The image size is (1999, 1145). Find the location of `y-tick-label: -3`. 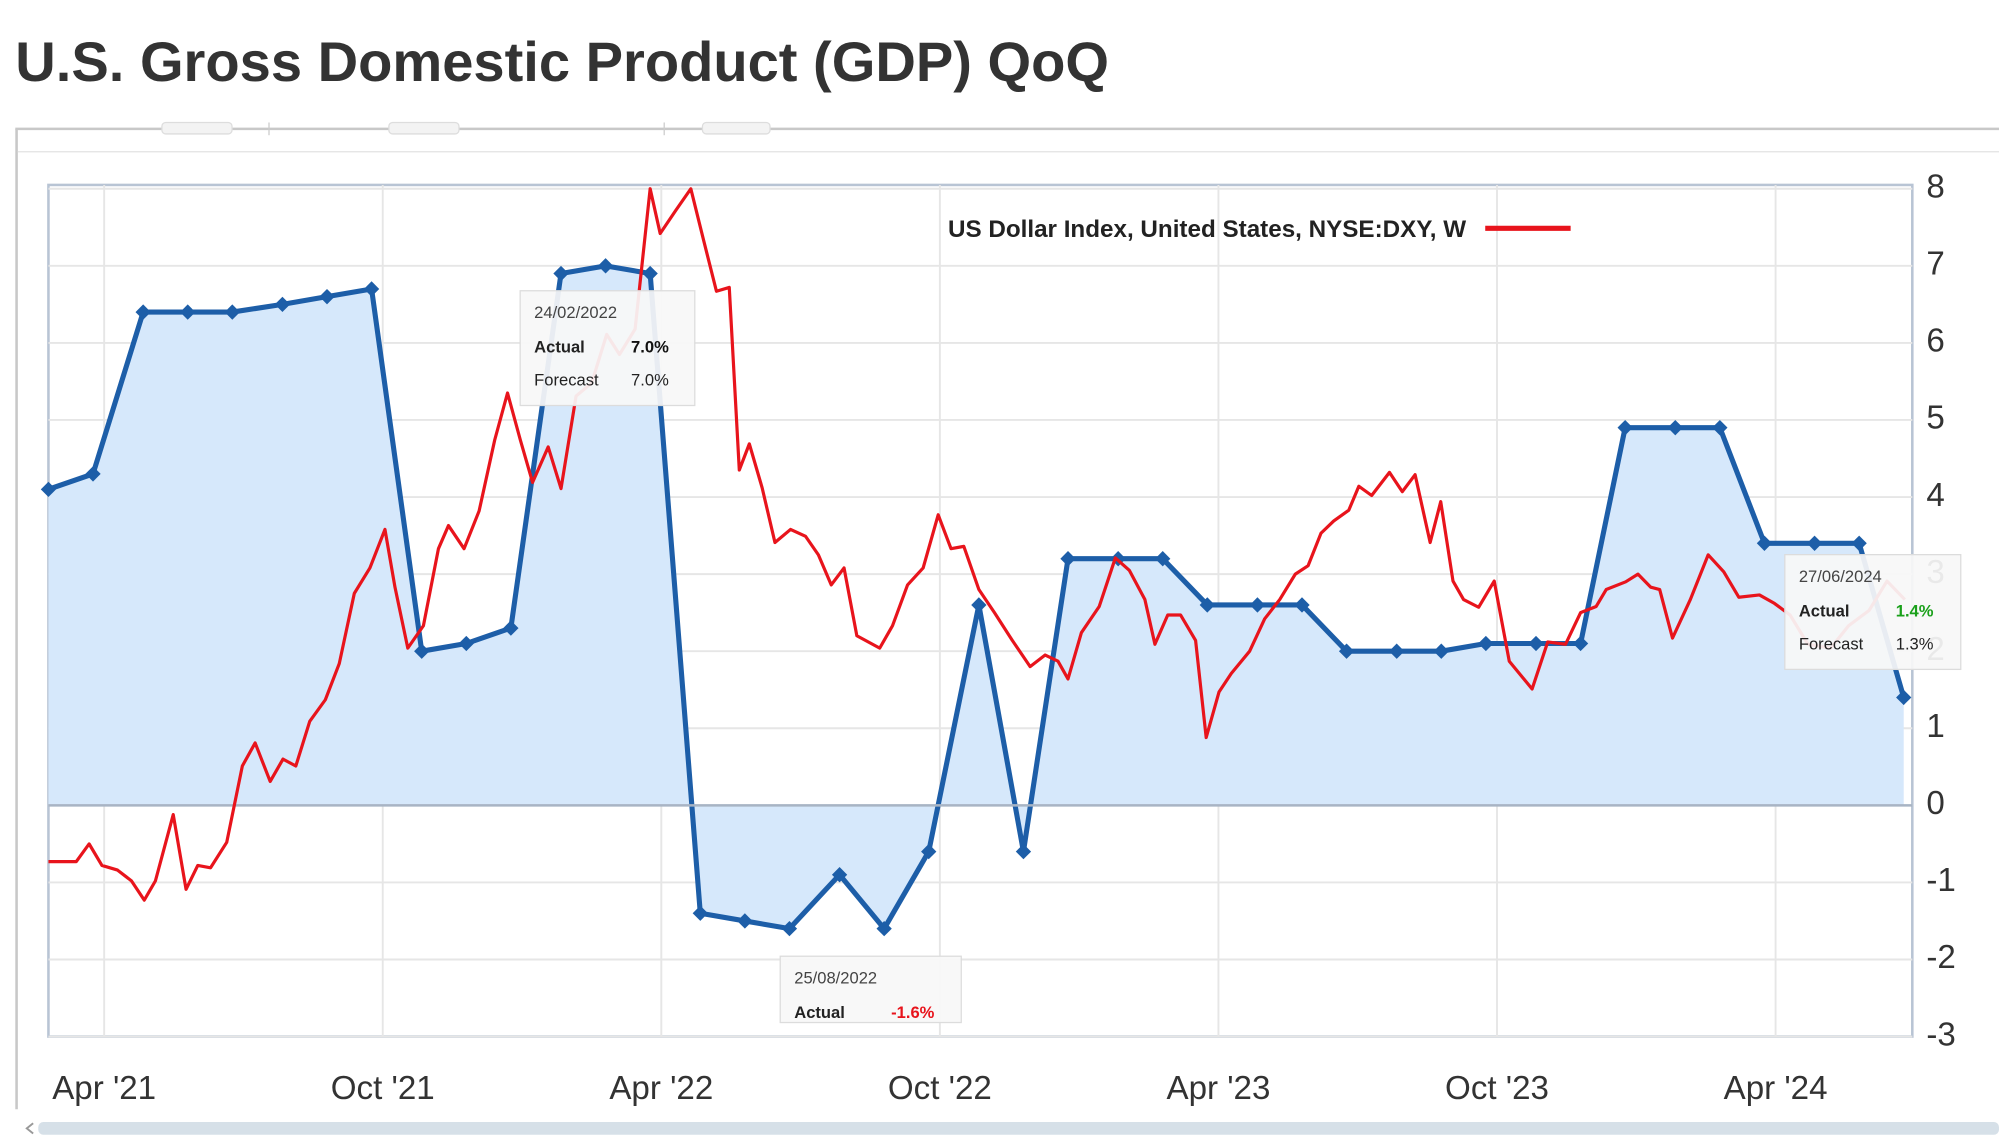

y-tick-label: -3 is located at coordinates (1940, 1034).